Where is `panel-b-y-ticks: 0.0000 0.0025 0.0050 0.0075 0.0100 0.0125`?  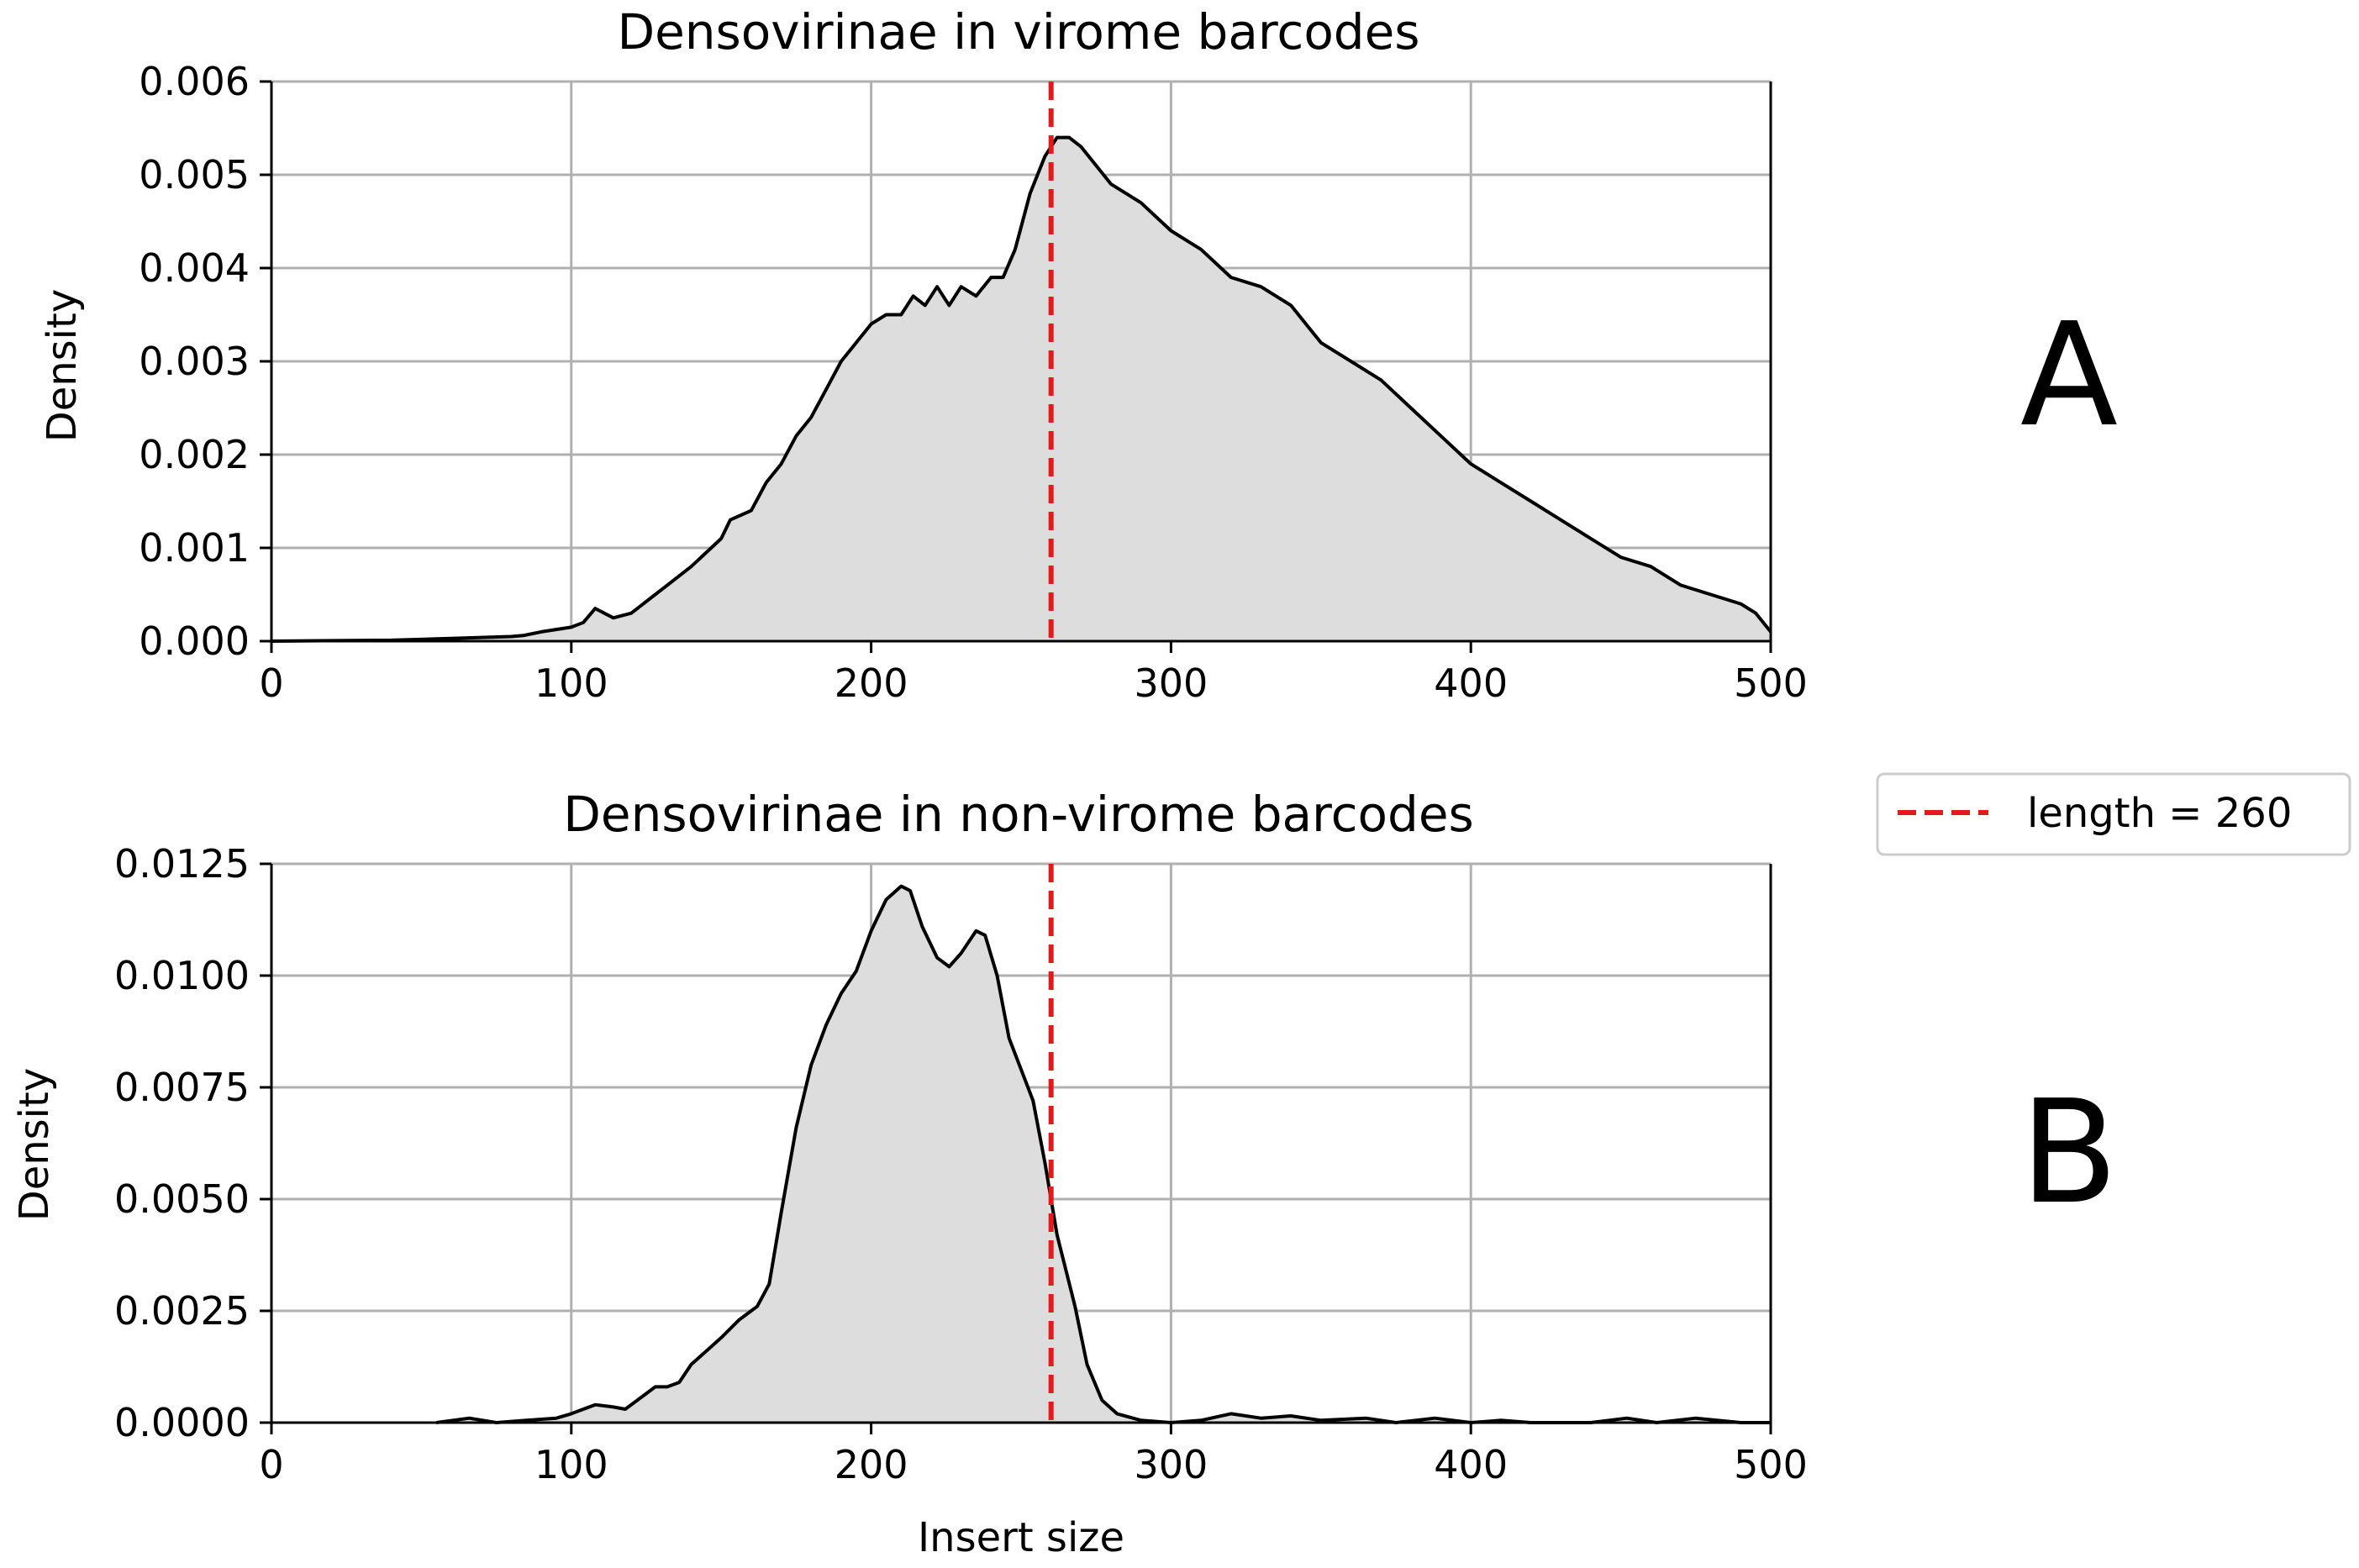 panel-b-y-ticks: 0.0000 0.0025 0.0050 0.0075 0.0100 0.0125 is located at coordinates (192, 1143).